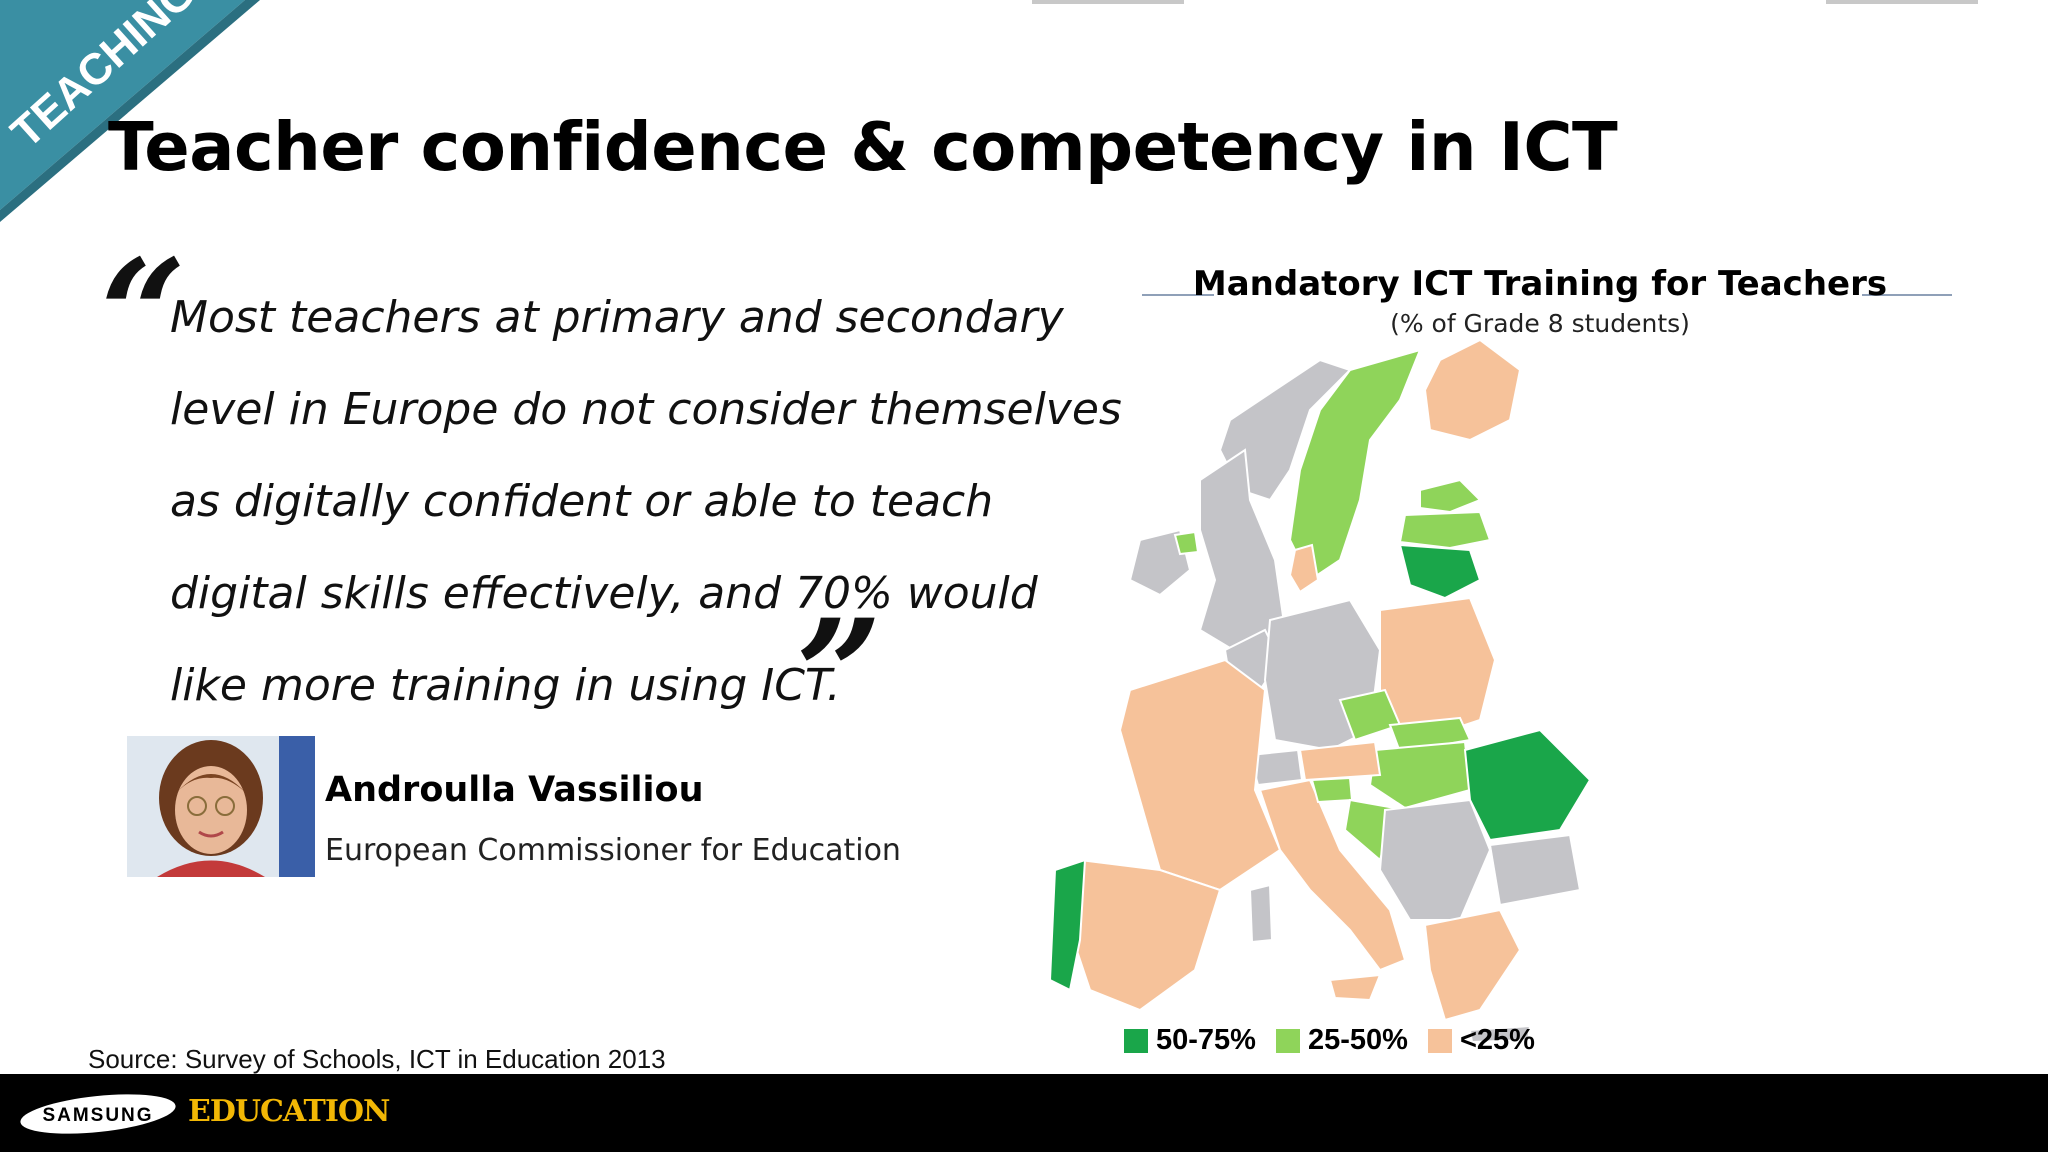 The height and width of the screenshot is (1152, 2048). I want to click on legend-item-mid: 25-50%, so click(1341, 1040).